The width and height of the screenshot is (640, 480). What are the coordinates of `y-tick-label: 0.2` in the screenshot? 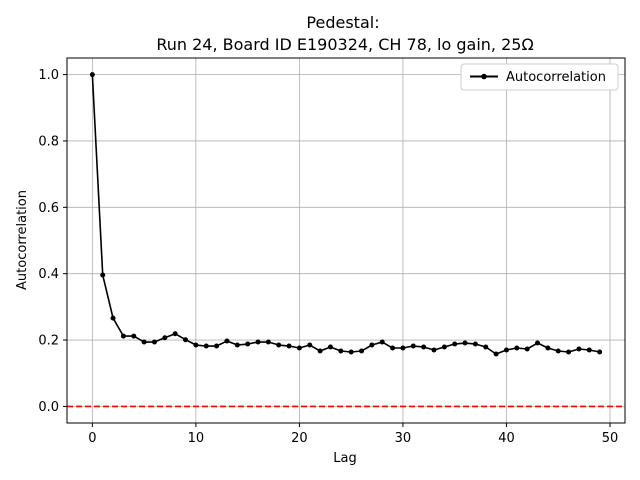 It's located at (48, 341).